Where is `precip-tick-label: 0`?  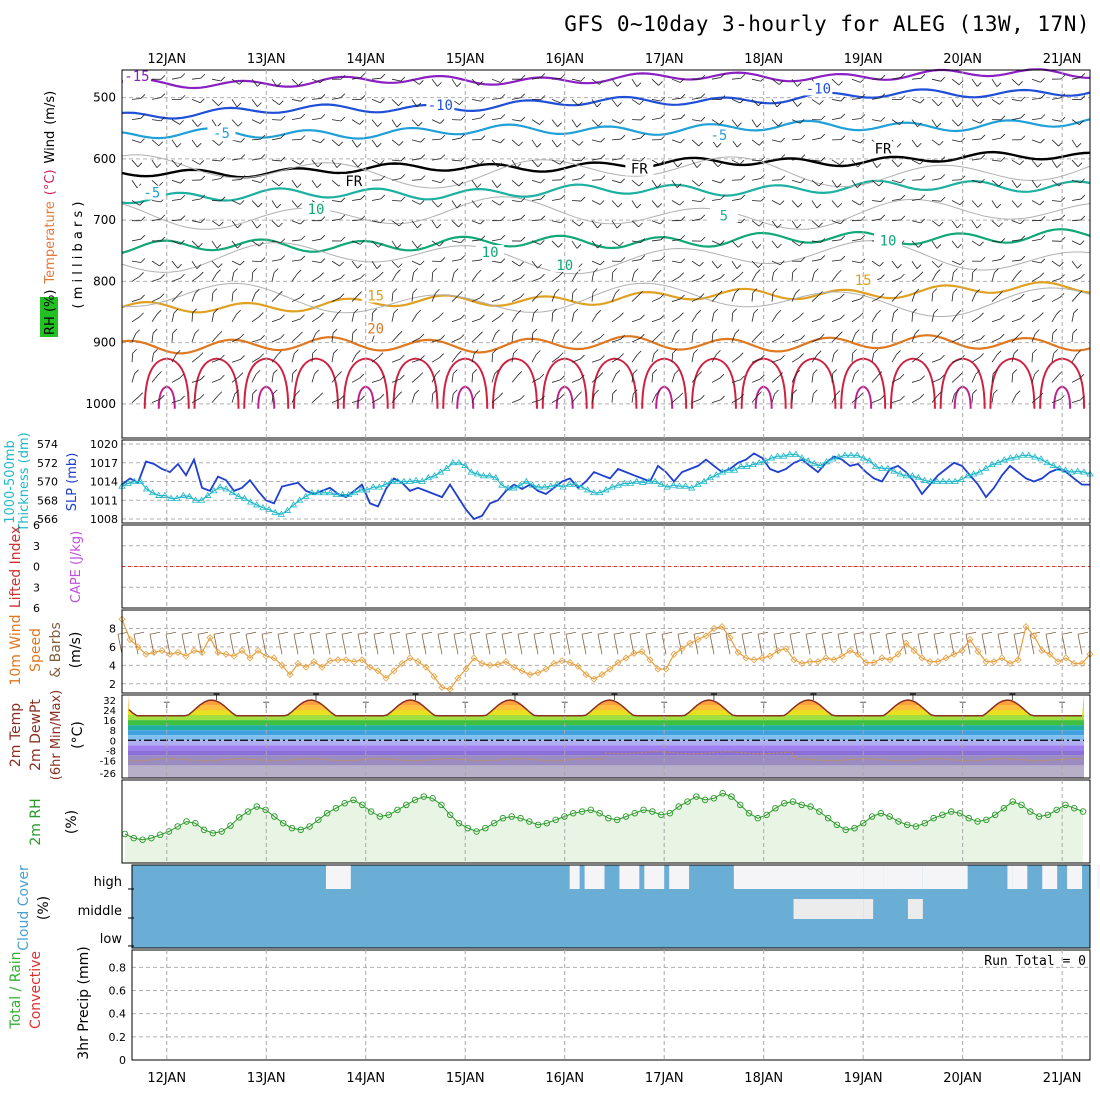
precip-tick-label: 0 is located at coordinates (122, 1060).